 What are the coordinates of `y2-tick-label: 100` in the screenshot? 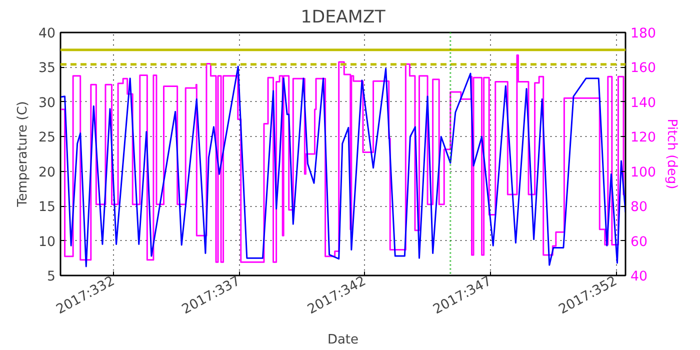 It's located at (643, 172).